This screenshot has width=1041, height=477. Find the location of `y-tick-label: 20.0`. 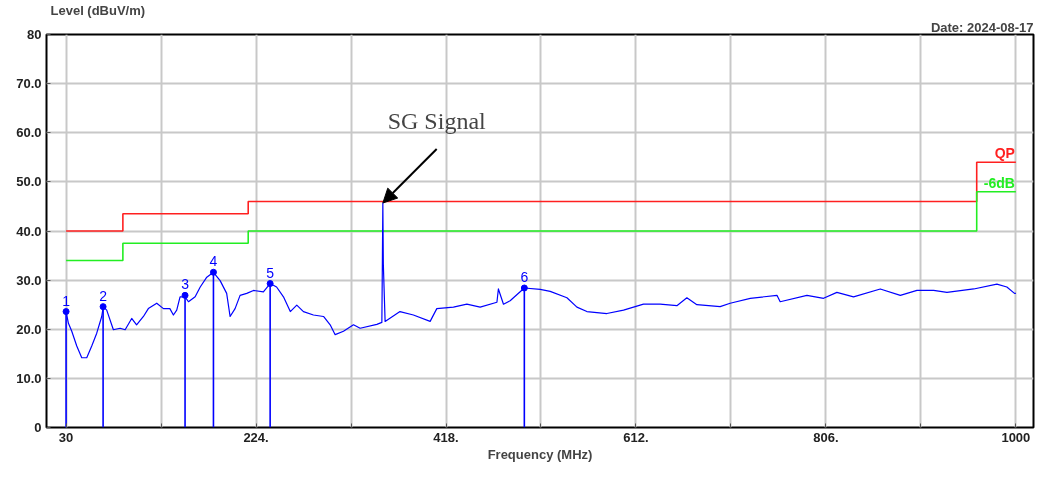

y-tick-label: 20.0 is located at coordinates (29, 329).